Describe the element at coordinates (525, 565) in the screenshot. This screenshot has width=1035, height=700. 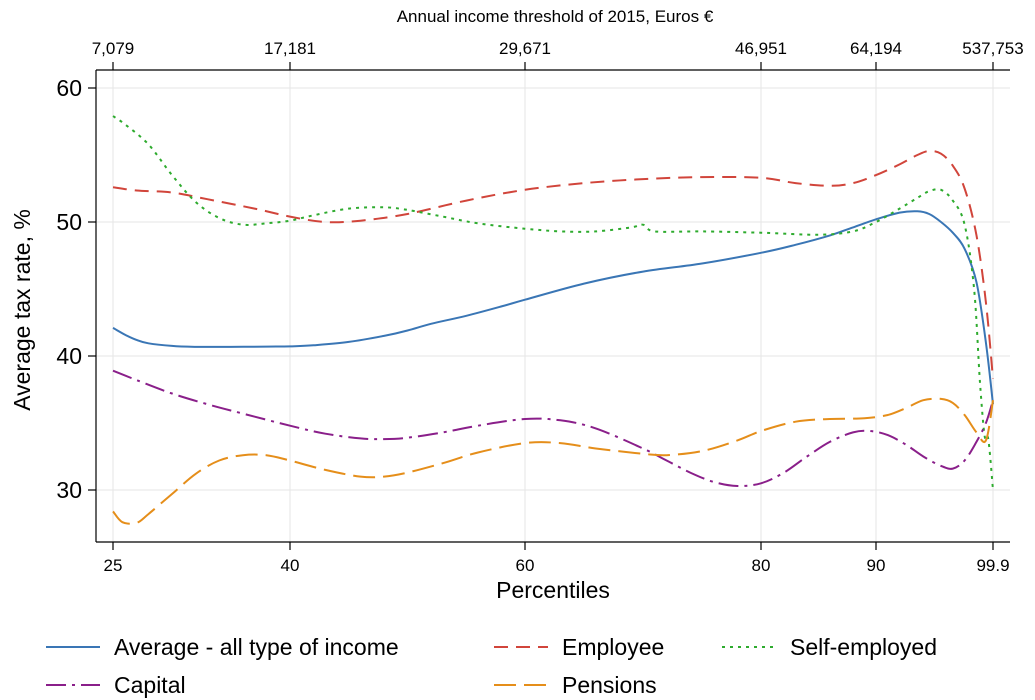
I see `x-tick-label: 60` at that location.